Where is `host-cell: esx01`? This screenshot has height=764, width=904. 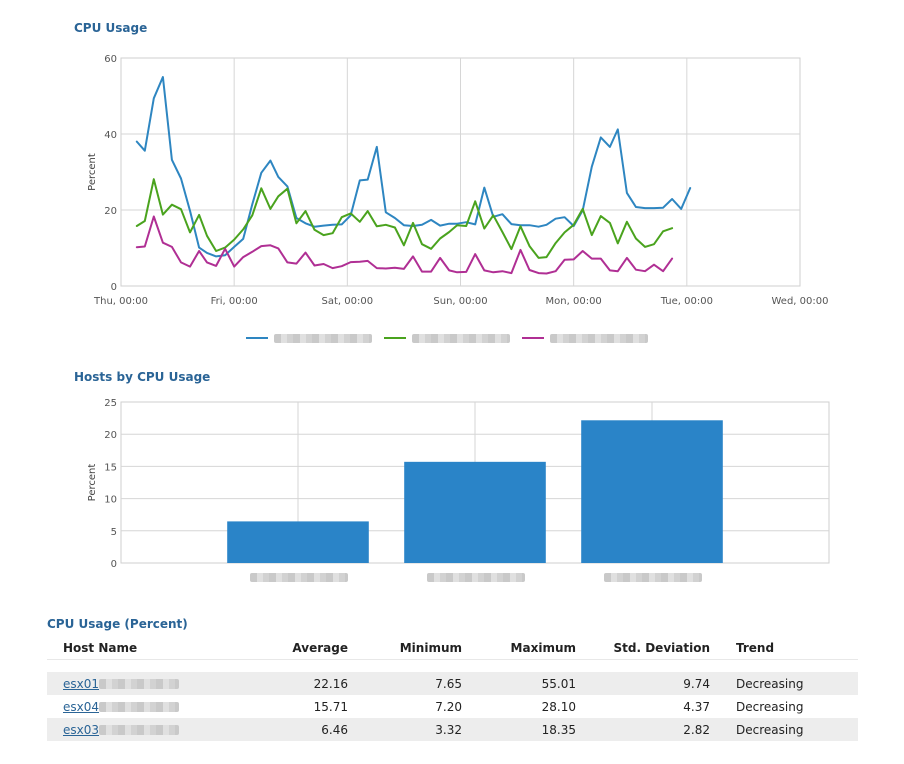 host-cell: esx01 is located at coordinates (152, 683).